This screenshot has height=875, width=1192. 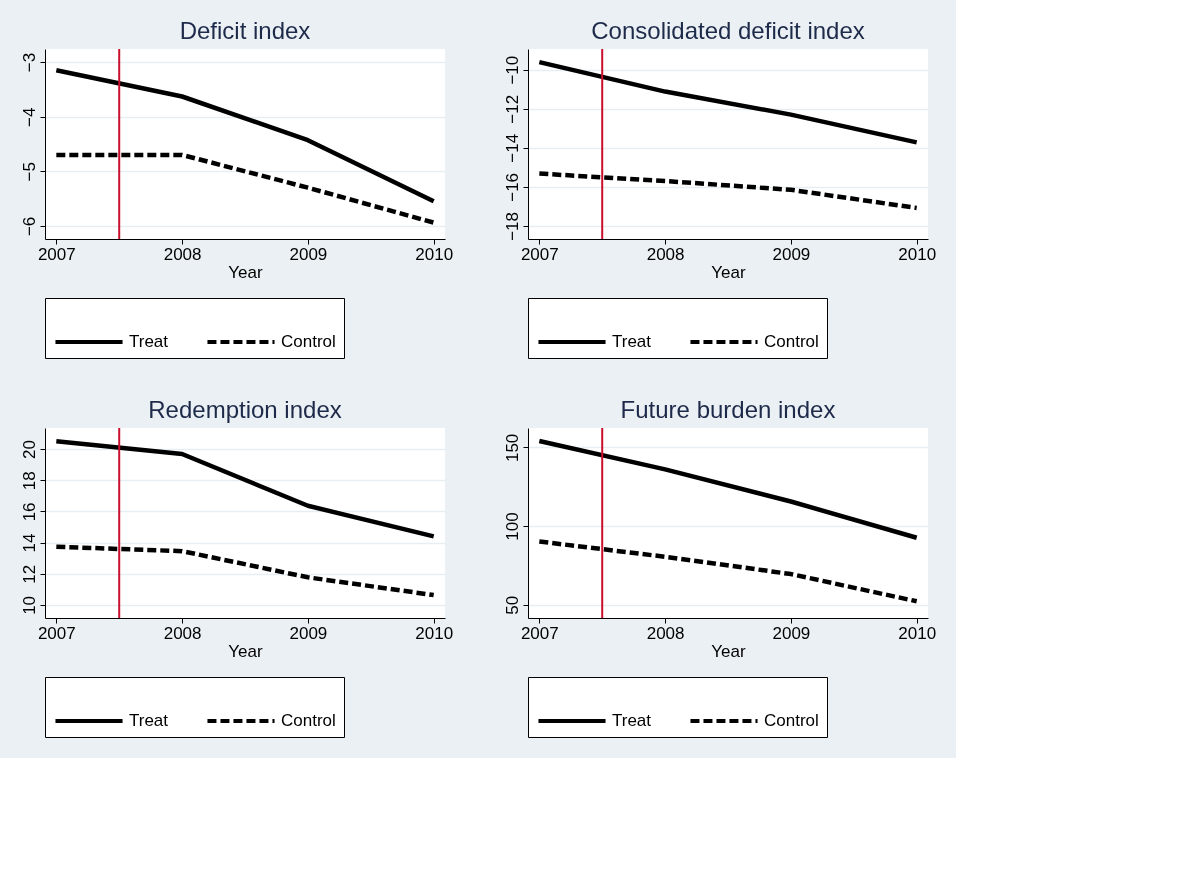 I want to click on y-tick-label: 14, so click(x=29, y=543).